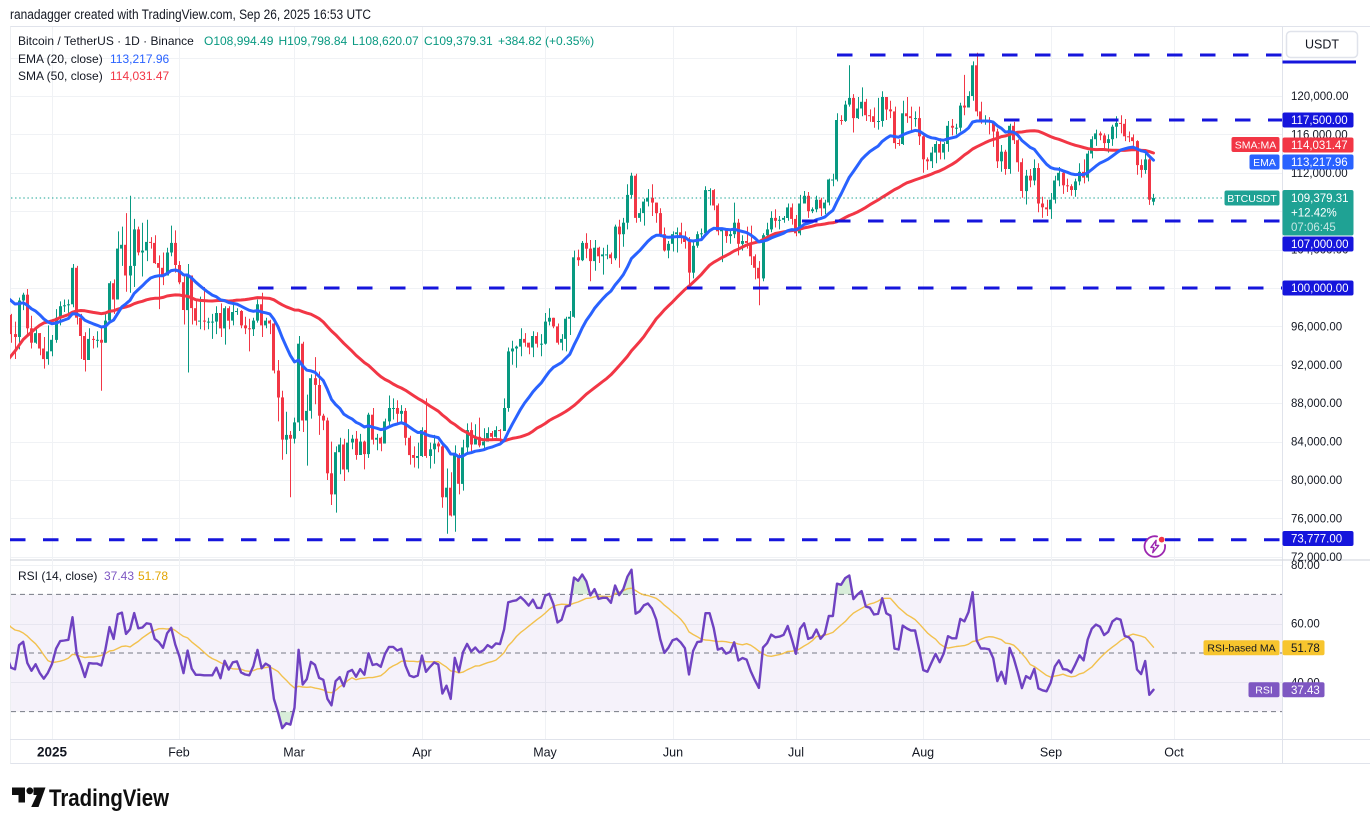 This screenshot has width=1370, height=831. I want to click on svg-text: 96,000.00, so click(1316, 327).